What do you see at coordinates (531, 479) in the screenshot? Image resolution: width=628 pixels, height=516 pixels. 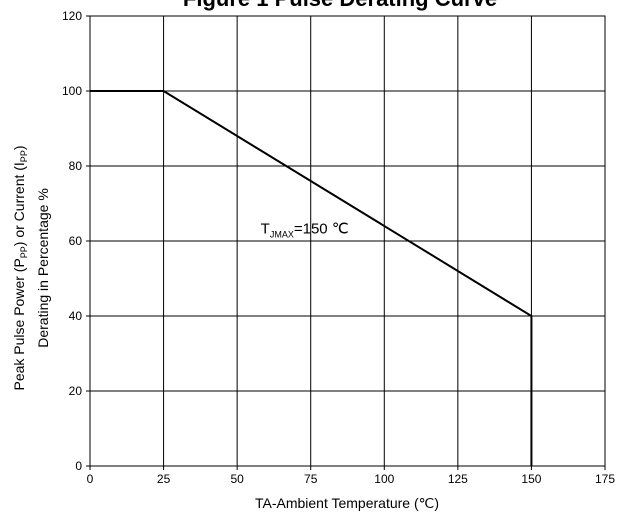 I see `x-tick-label-6: 150` at bounding box center [531, 479].